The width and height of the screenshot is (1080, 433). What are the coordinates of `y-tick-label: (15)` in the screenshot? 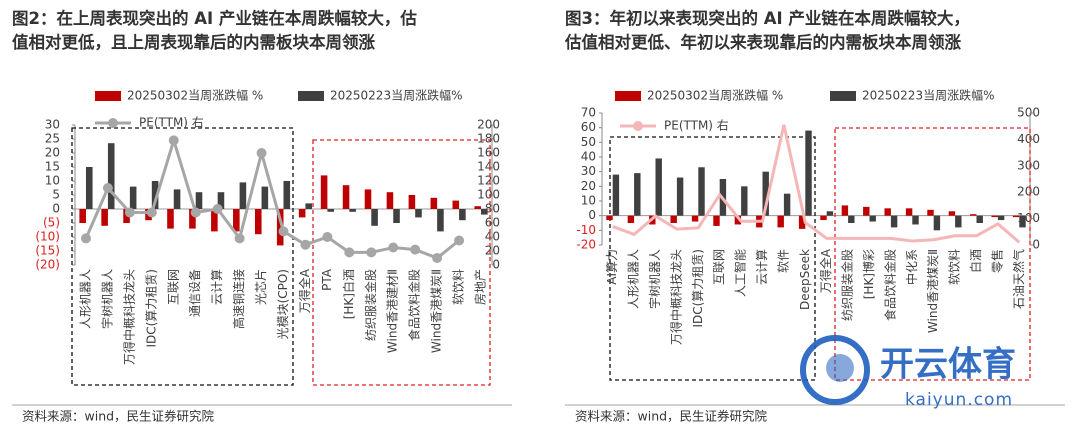 It's located at (47, 251).